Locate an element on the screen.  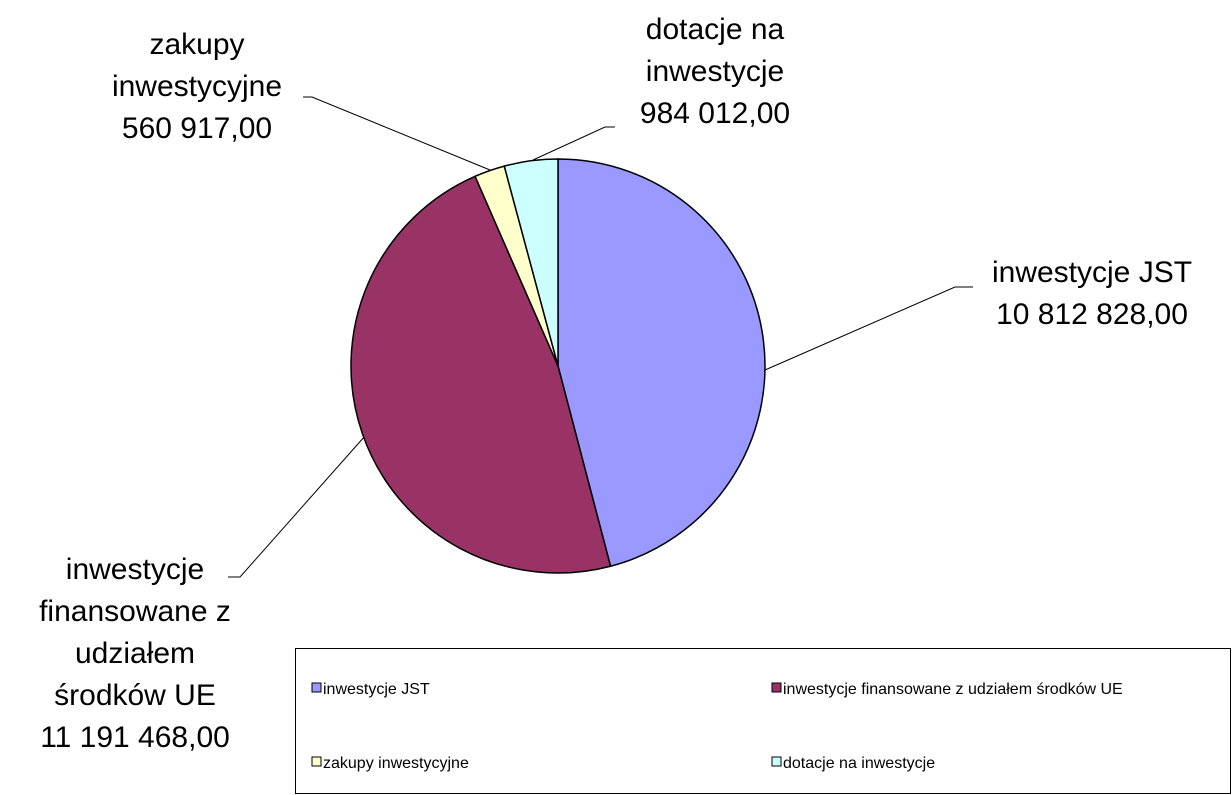
legend-label: dotacje na inwestycje is located at coordinates (859, 763).